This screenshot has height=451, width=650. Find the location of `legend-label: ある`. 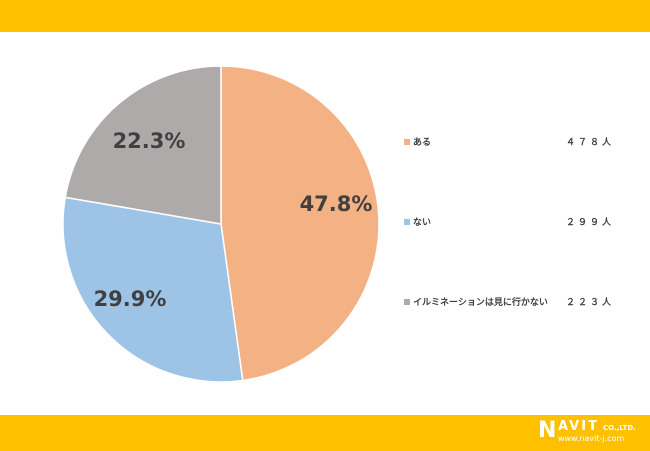

legend-label: ある is located at coordinates (422, 143).